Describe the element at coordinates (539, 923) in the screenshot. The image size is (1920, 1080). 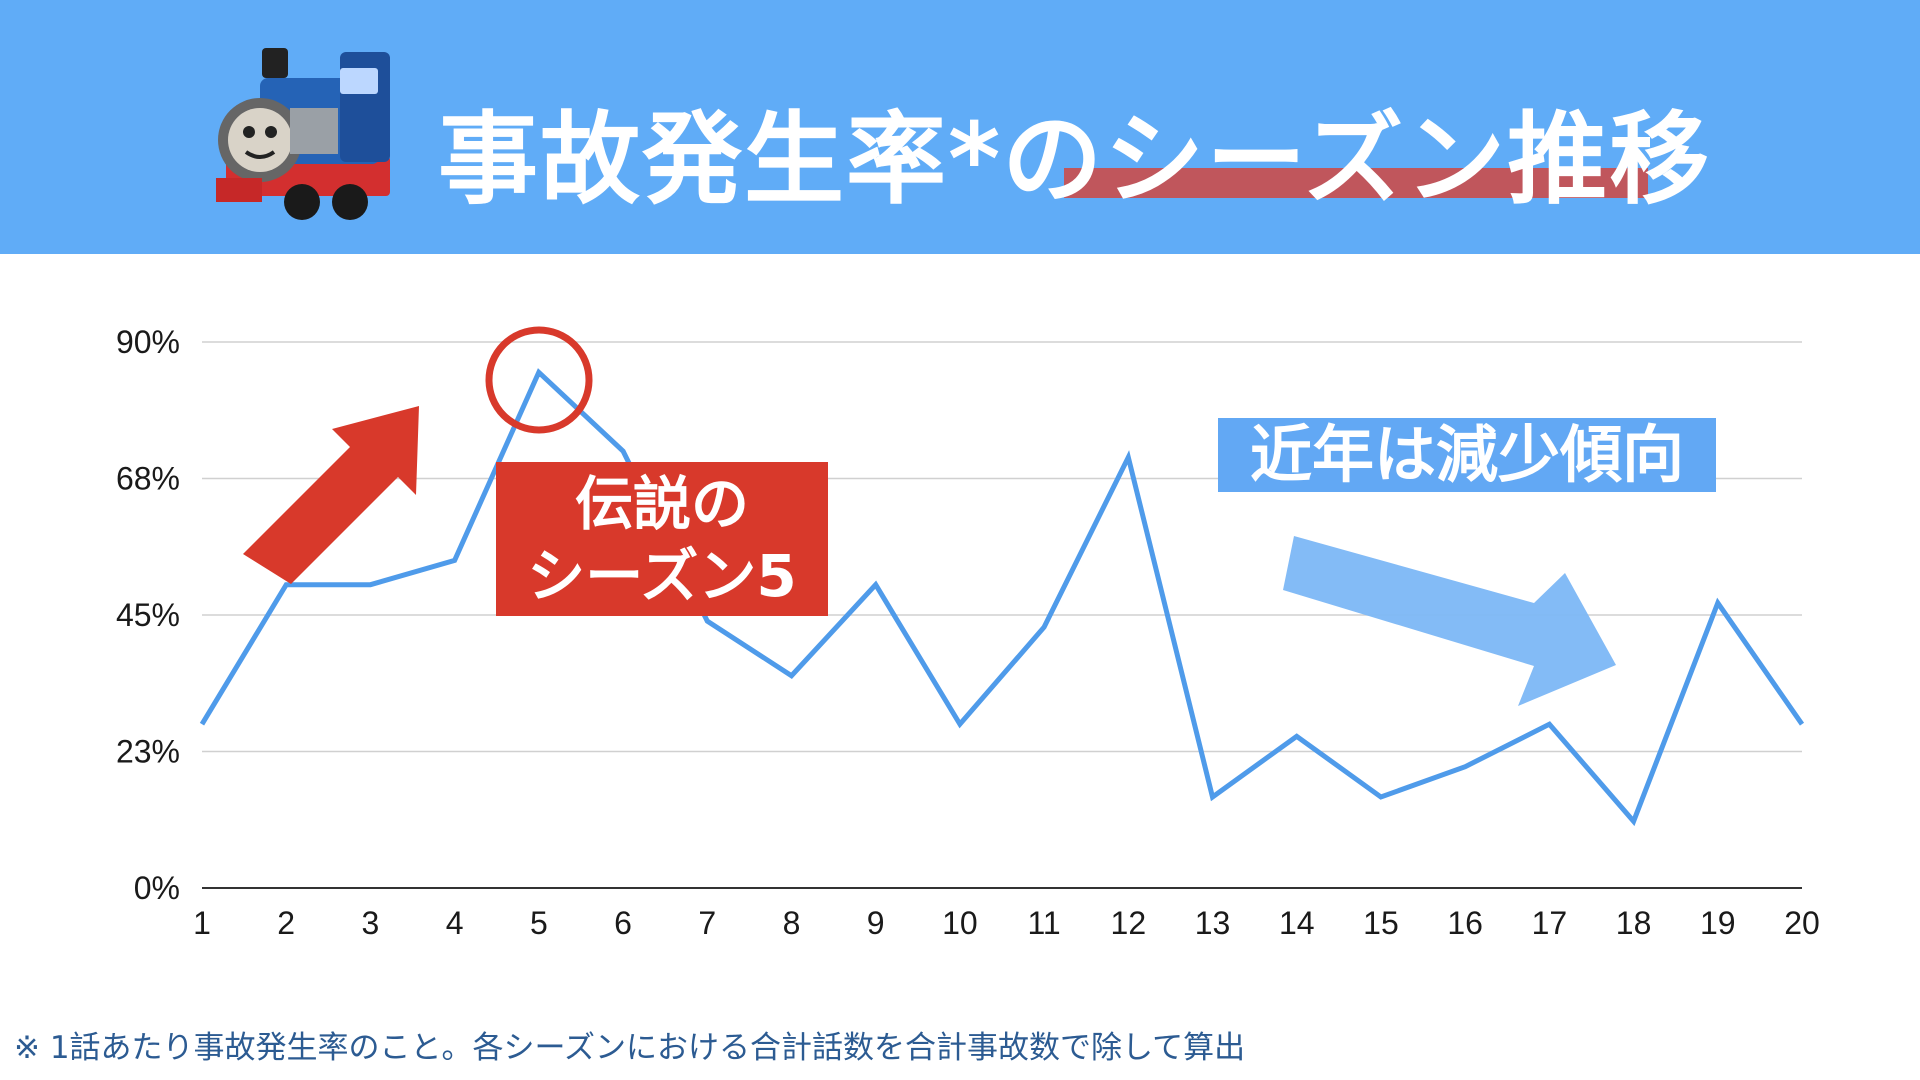
I see `x-tick-label: 5` at that location.